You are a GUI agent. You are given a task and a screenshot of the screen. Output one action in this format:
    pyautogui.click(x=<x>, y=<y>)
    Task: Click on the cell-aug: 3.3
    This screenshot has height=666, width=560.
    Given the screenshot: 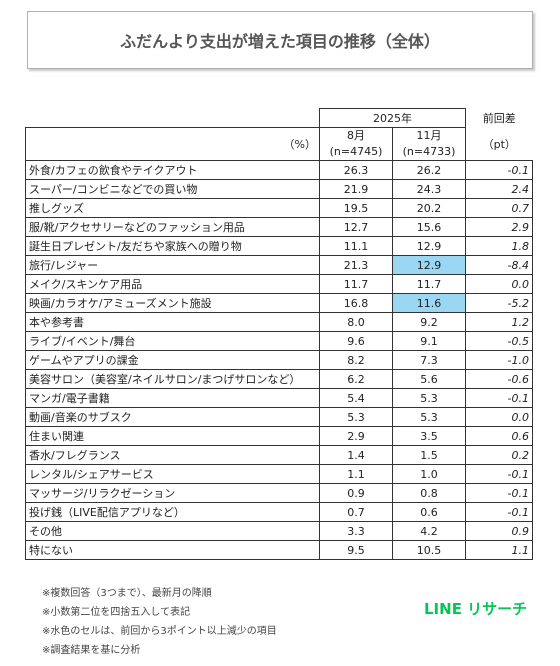 What is the action you would take?
    pyautogui.click(x=356, y=531)
    